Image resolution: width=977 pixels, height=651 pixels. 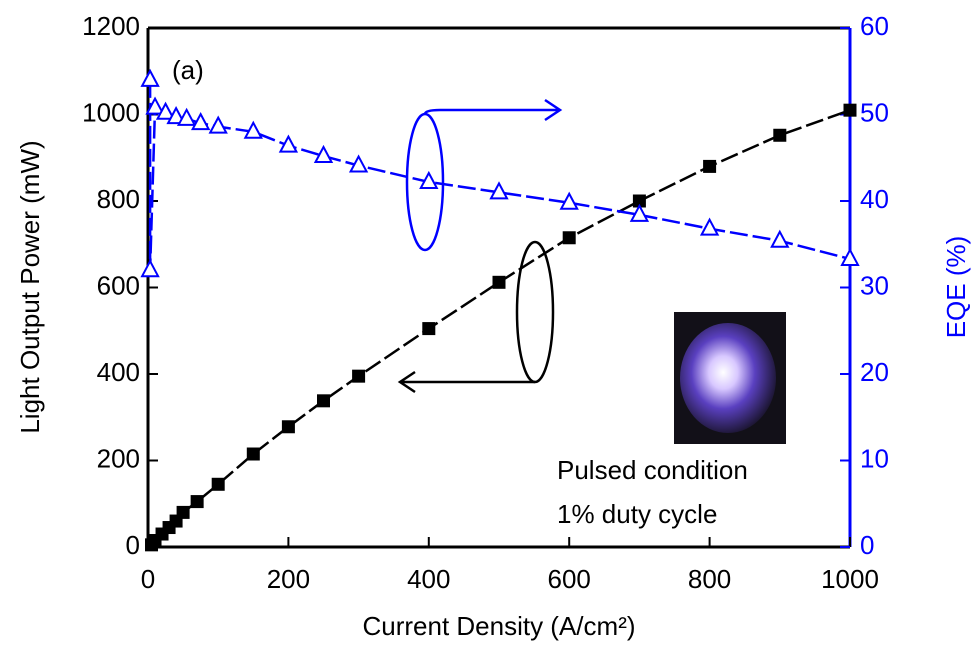 I want to click on x-tick-label: 400, so click(x=428, y=579).